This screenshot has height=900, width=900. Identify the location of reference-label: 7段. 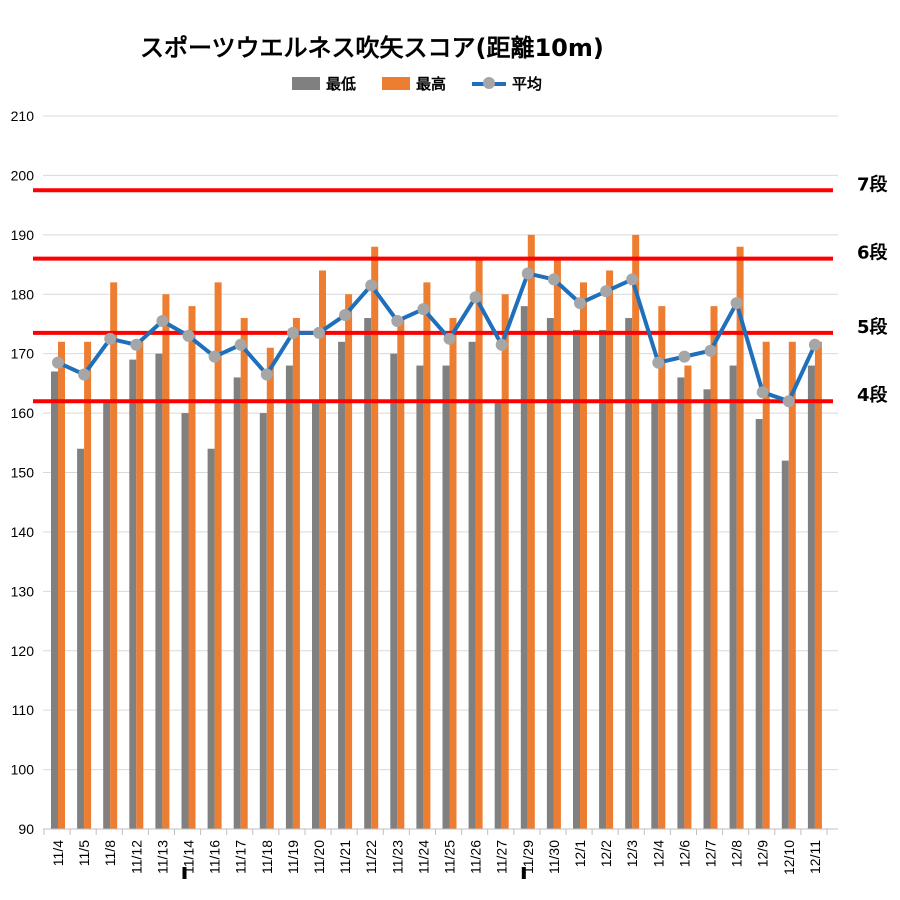
(873, 184).